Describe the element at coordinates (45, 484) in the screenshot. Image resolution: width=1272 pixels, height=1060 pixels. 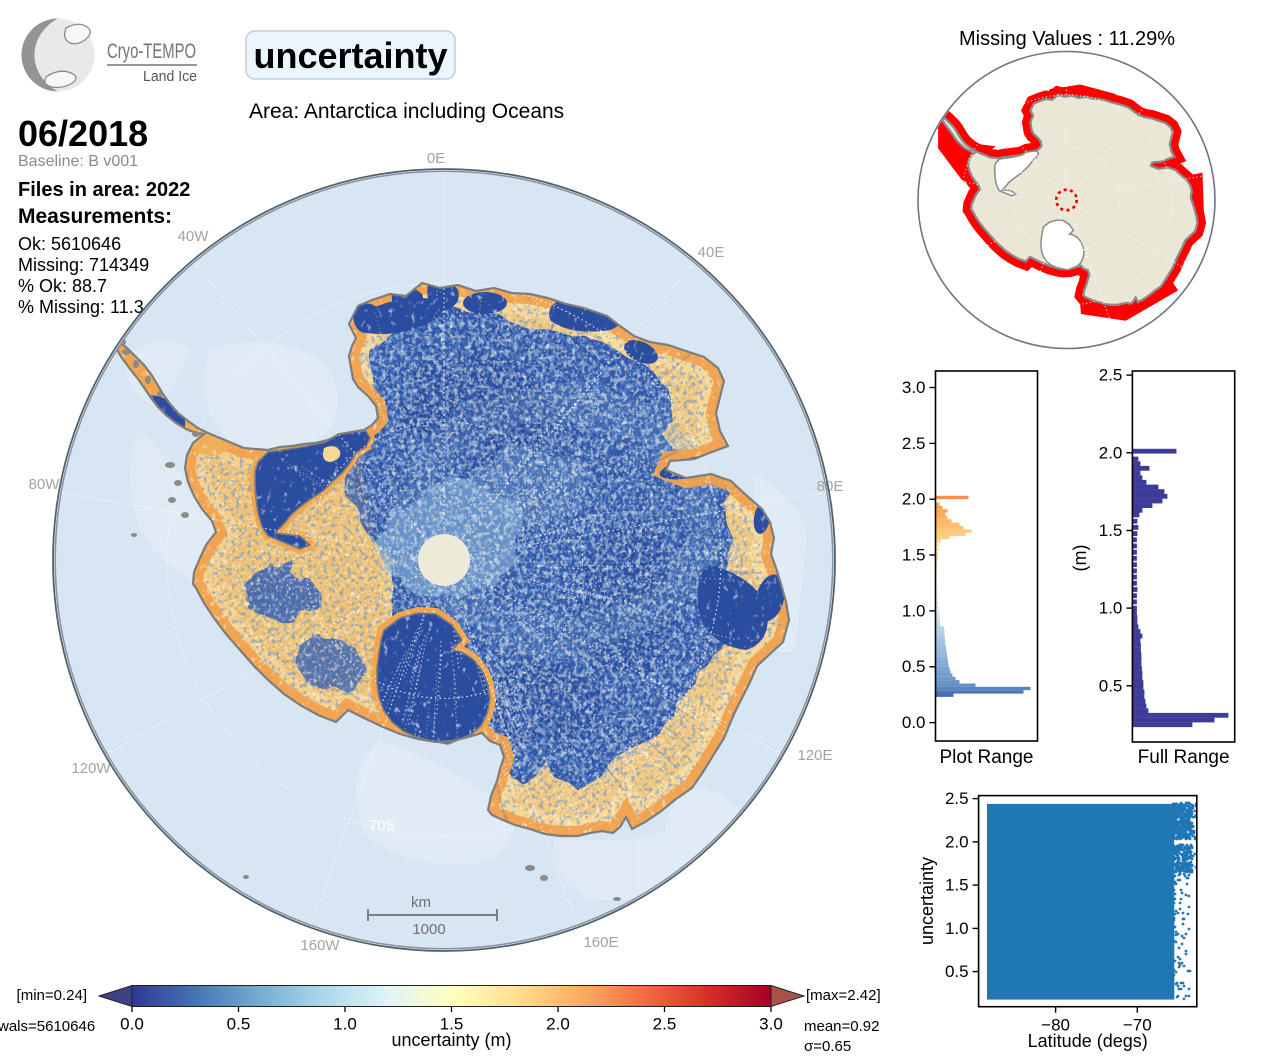
I see `svg-text: 80W` at that location.